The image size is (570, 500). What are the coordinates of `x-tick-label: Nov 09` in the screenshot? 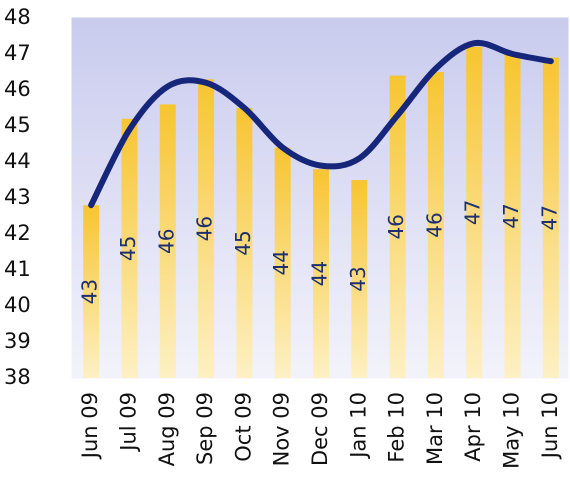 It's located at (282, 429).